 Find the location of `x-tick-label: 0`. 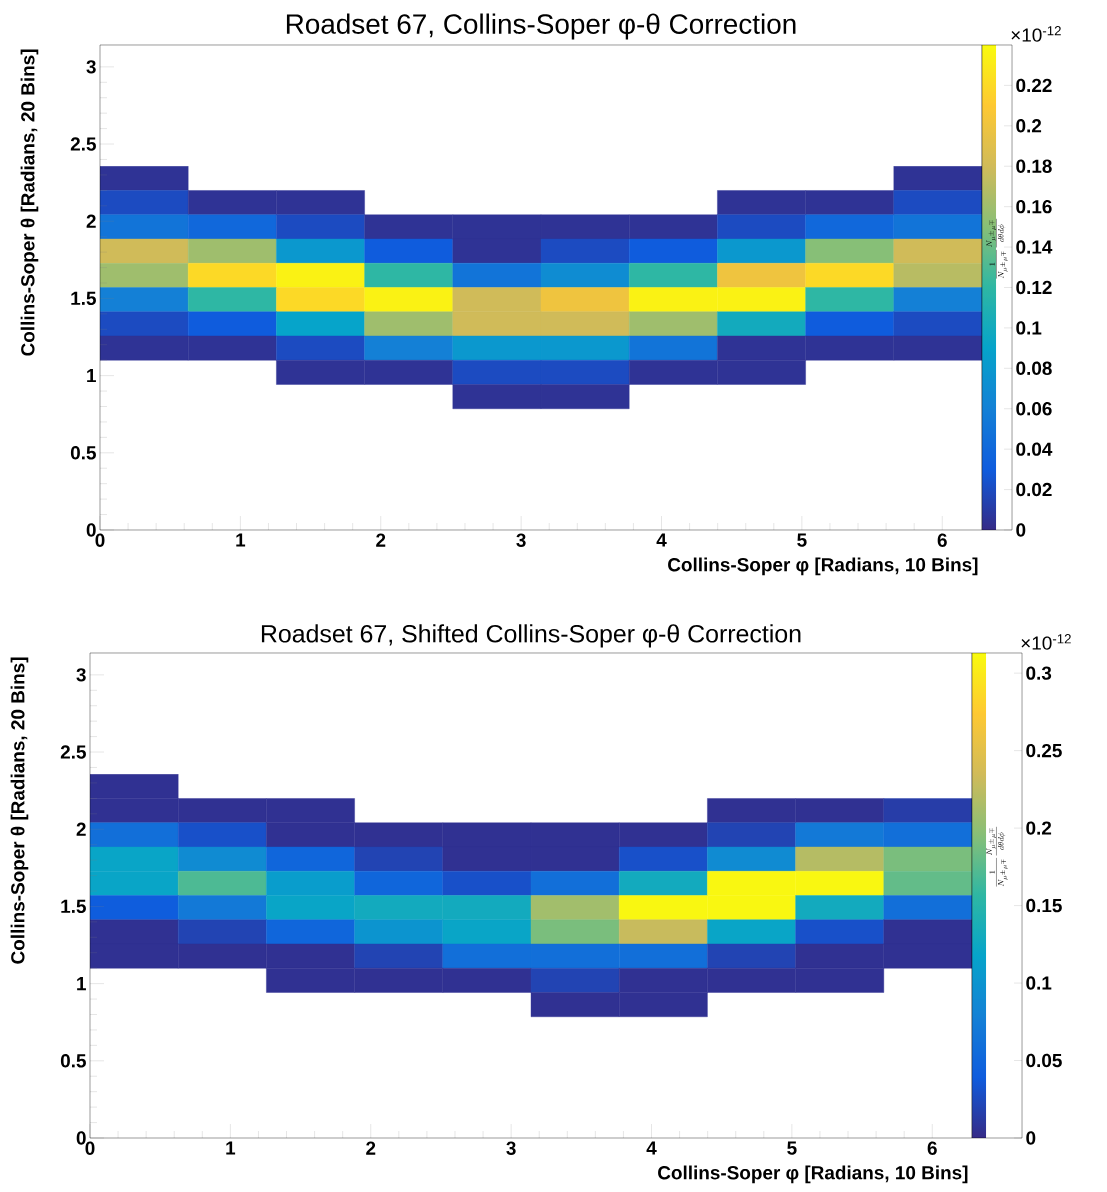

x-tick-label: 0 is located at coordinates (100, 540).